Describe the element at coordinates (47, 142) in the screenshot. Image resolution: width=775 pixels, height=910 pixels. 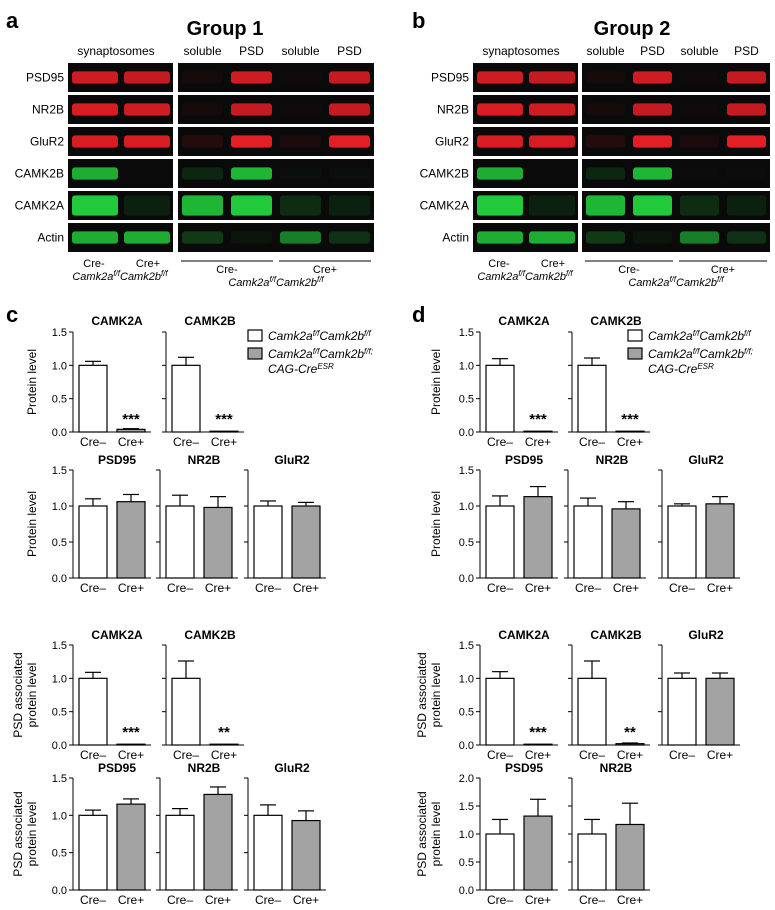
I see `blot-row-label-glur2: GluR2` at that location.